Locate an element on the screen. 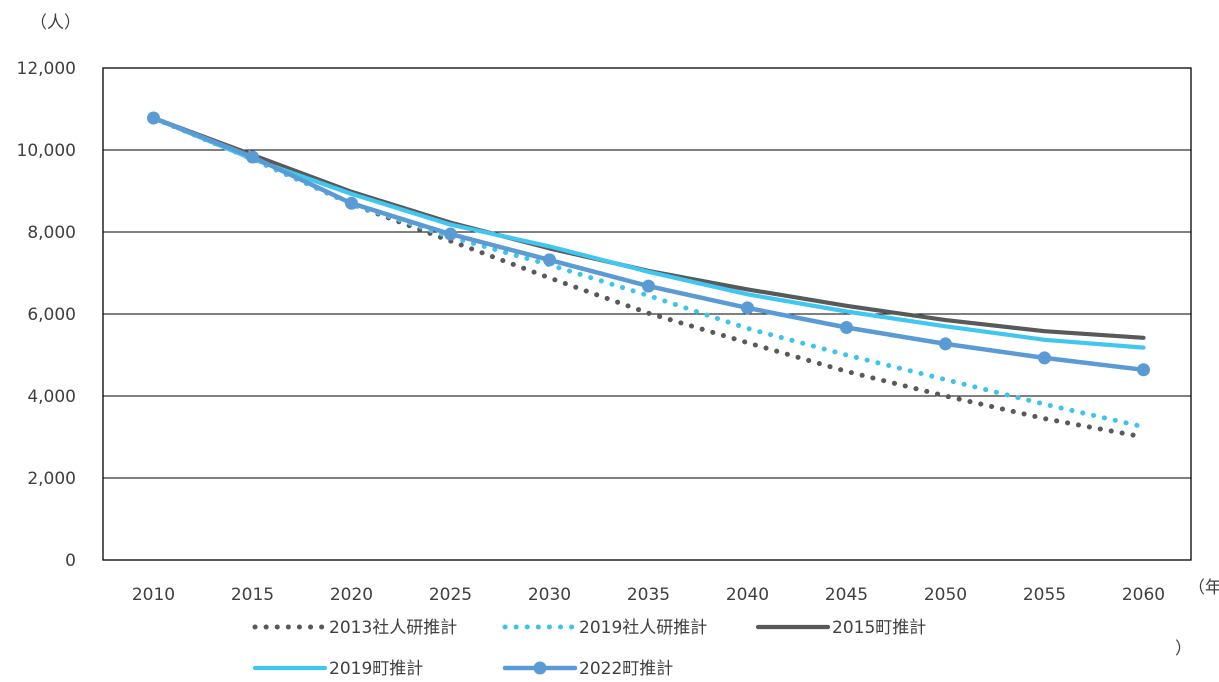 The width and height of the screenshot is (1219, 682). legend-item: 2022町推計 is located at coordinates (587, 669).